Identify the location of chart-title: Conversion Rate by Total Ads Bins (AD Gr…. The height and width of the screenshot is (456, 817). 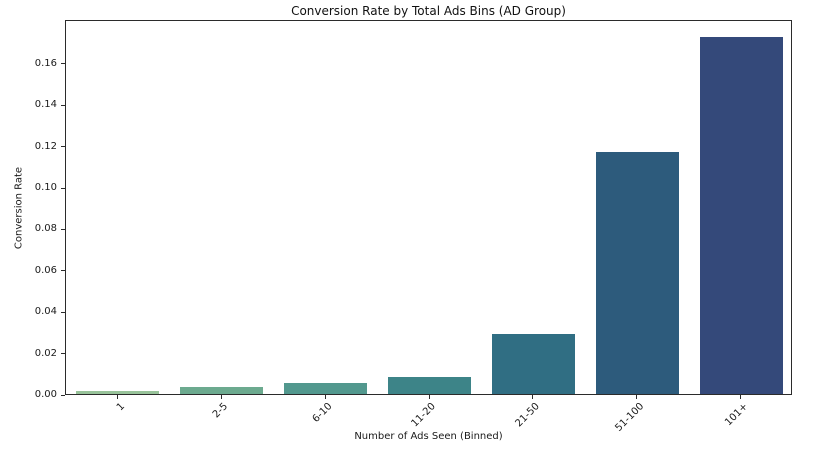
(428, 11).